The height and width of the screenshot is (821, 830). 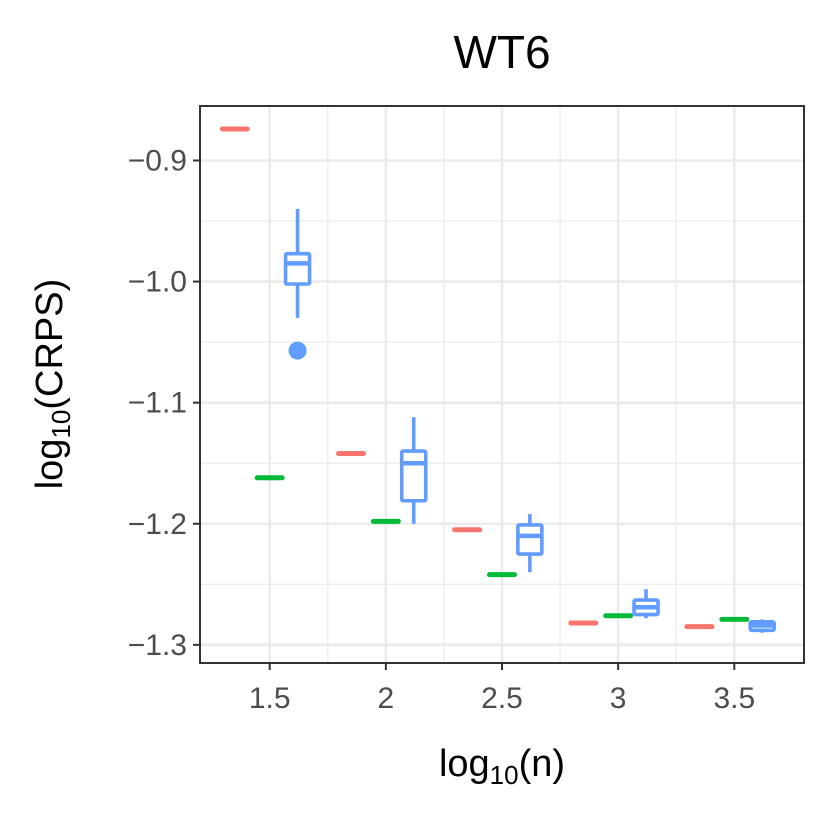 I want to click on x-tick-label: 3.5, so click(x=734, y=698).